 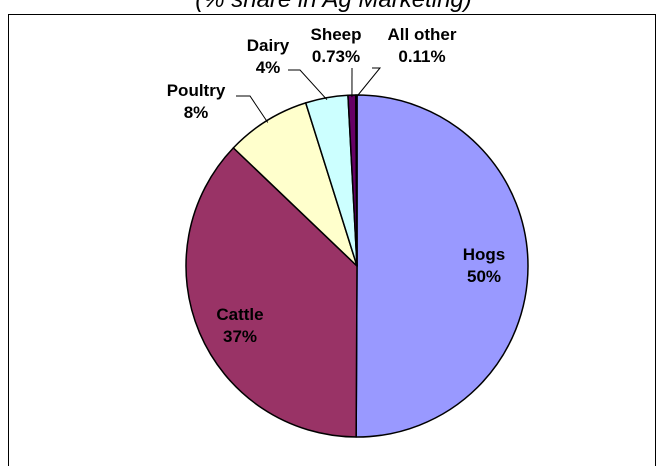 What do you see at coordinates (356, 180) in the screenshot?
I see `pie-slice-all-other` at bounding box center [356, 180].